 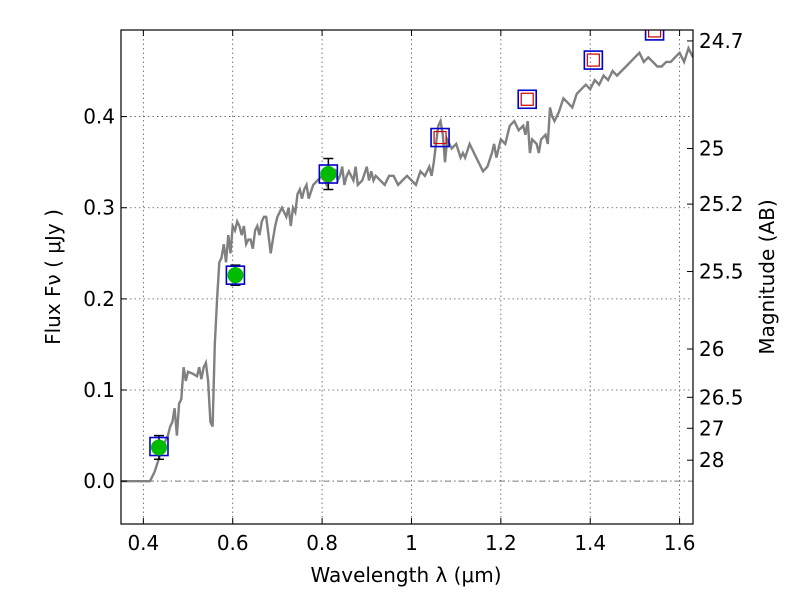 I want to click on x-tick-label: 0.6, so click(x=233, y=543).